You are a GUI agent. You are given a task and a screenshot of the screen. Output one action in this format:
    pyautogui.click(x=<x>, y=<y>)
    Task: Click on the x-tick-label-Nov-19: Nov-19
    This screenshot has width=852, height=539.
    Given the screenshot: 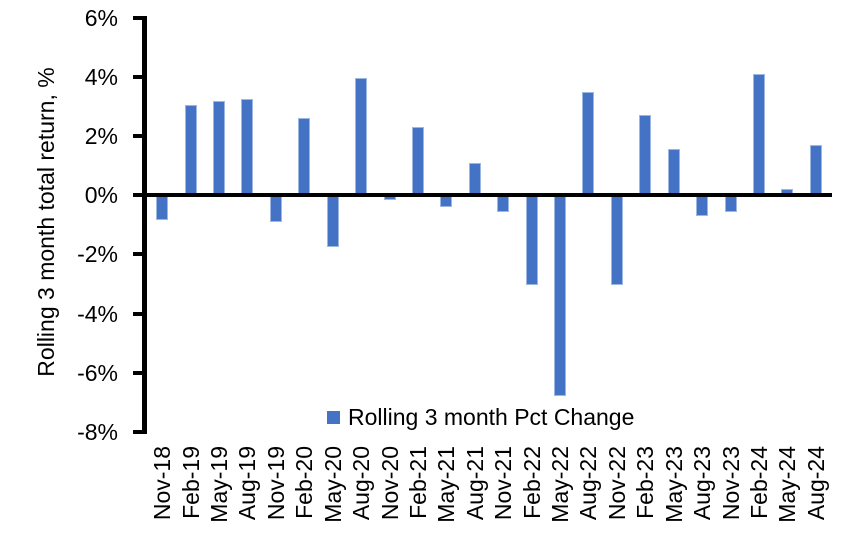 What is the action you would take?
    pyautogui.click(x=275, y=483)
    